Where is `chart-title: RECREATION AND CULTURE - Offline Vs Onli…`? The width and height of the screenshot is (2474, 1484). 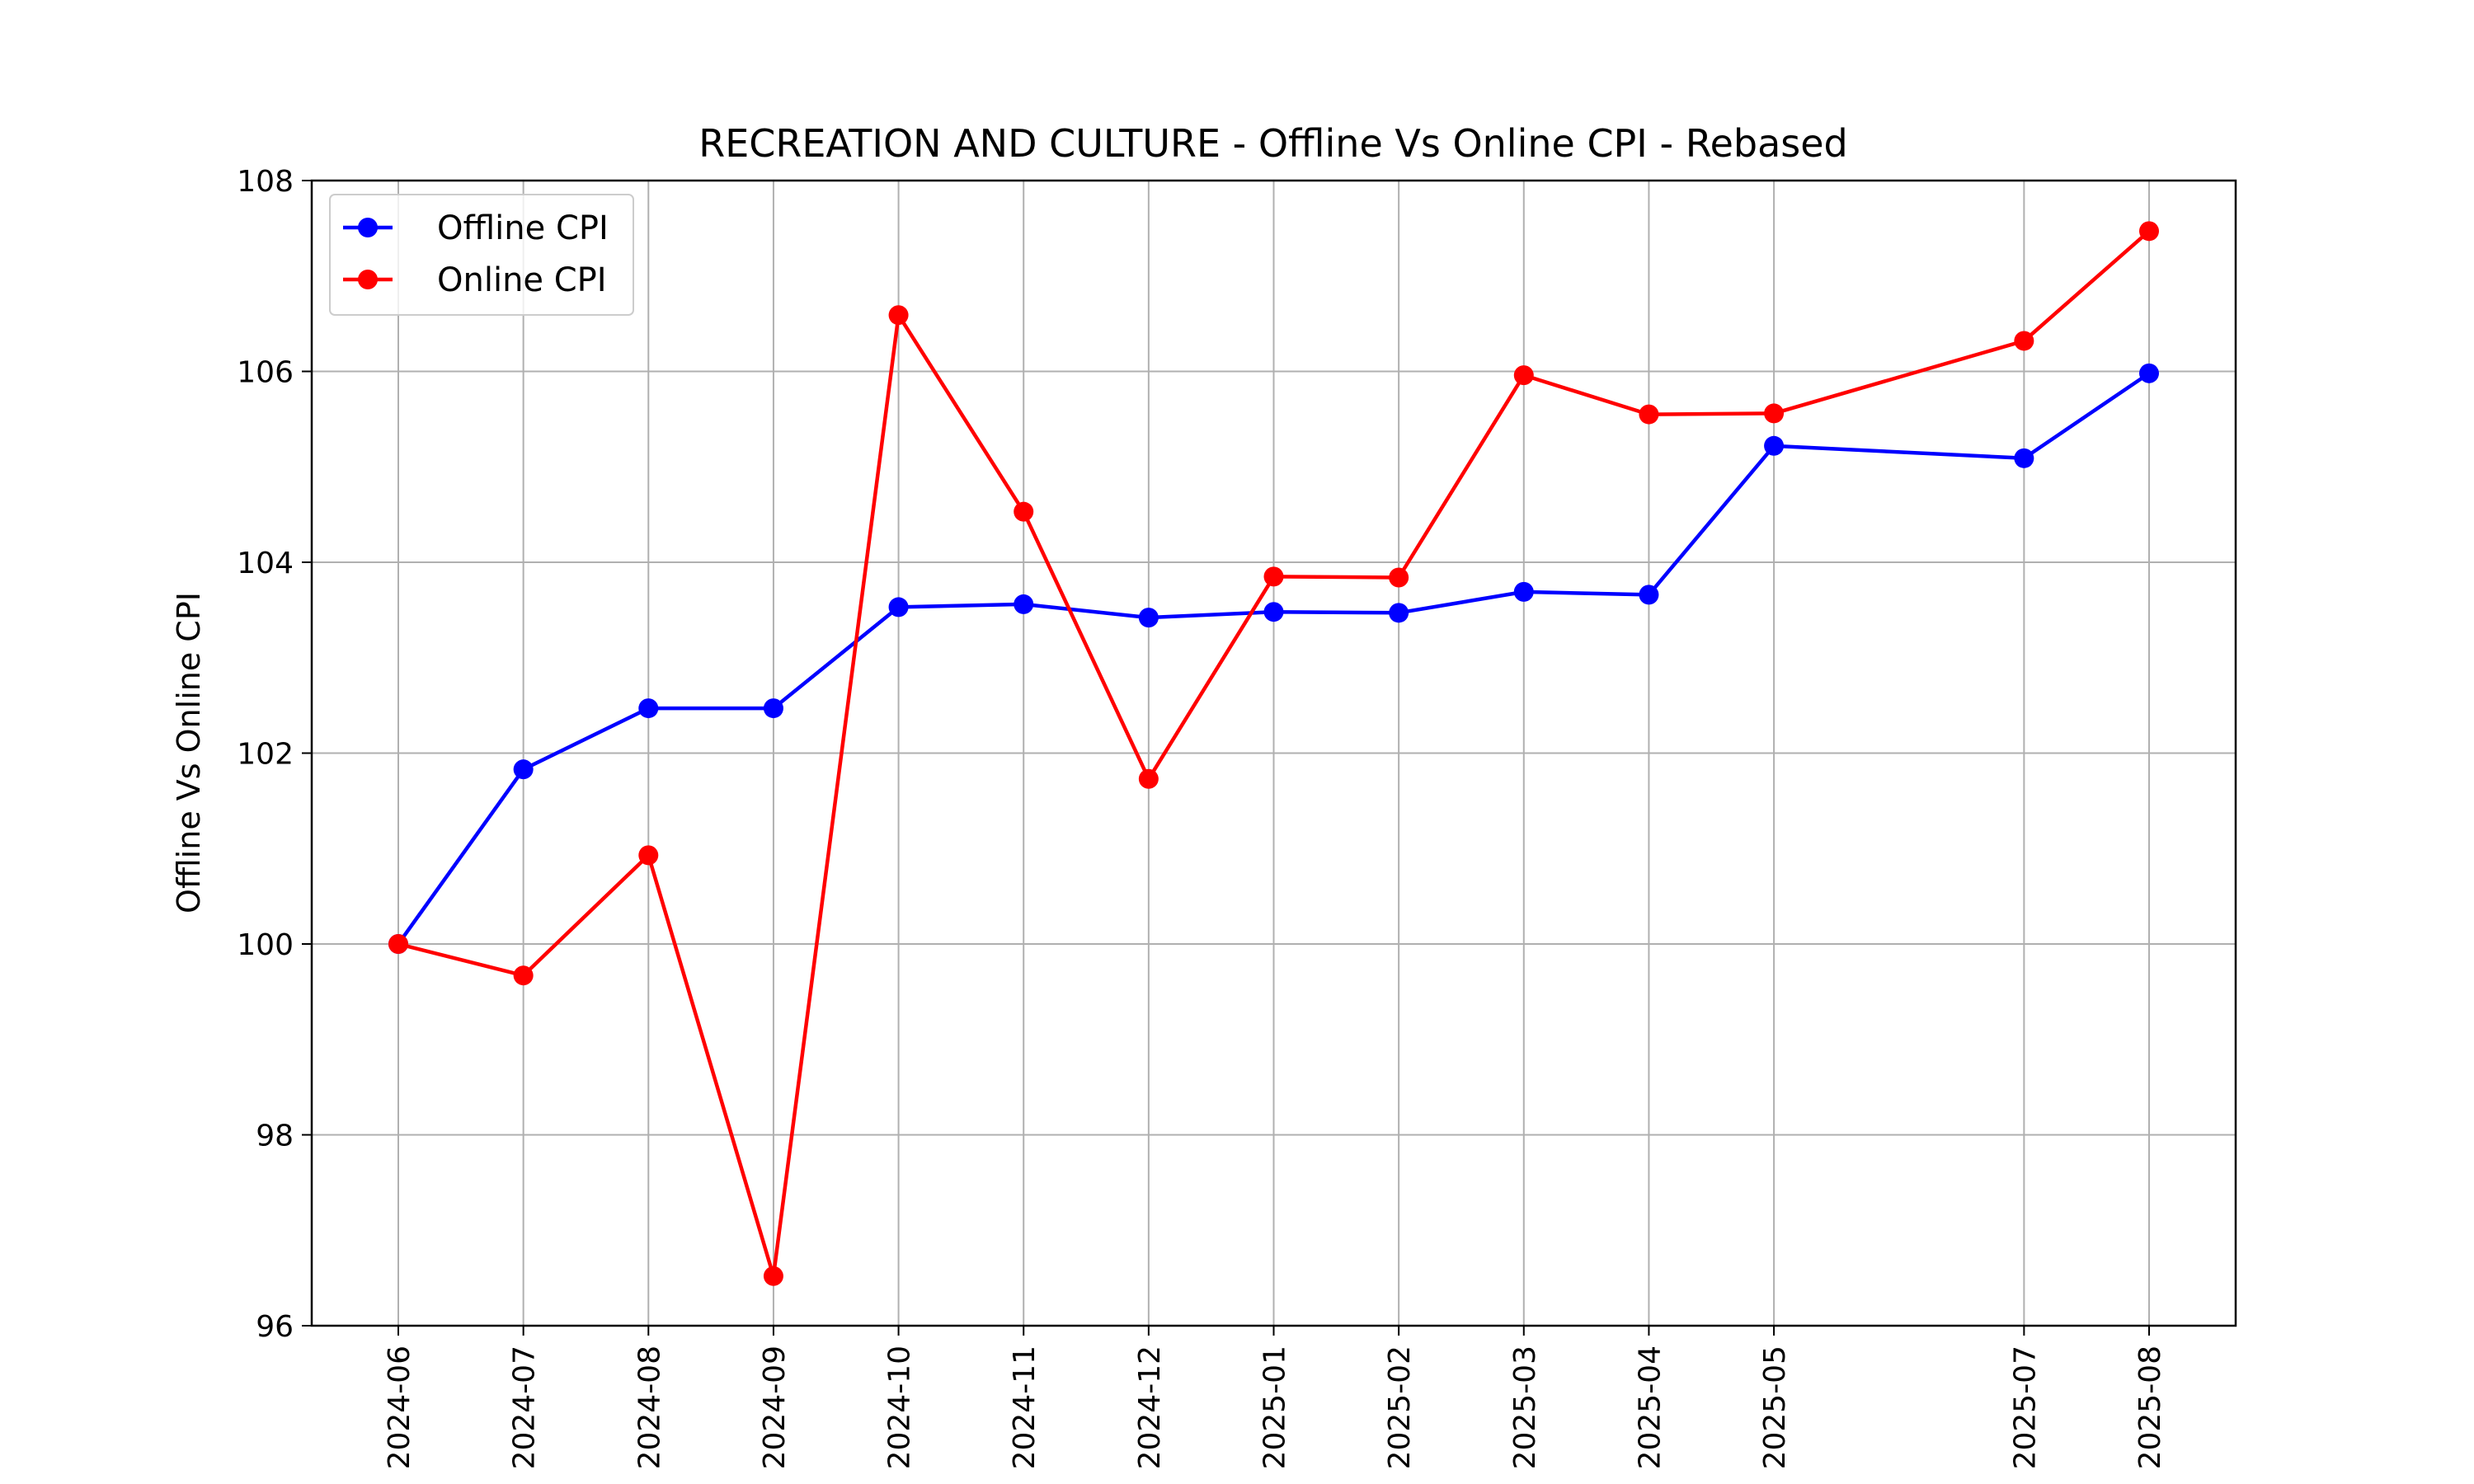
chart-title: RECREATION AND CULTURE - Offline Vs Onli… is located at coordinates (1273, 143).